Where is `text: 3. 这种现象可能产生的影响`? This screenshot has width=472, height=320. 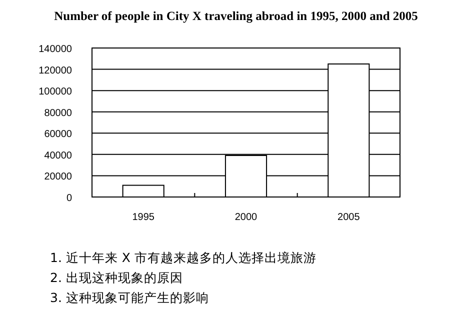 text: 3. 这种现象可能产生的影响 is located at coordinates (129, 297).